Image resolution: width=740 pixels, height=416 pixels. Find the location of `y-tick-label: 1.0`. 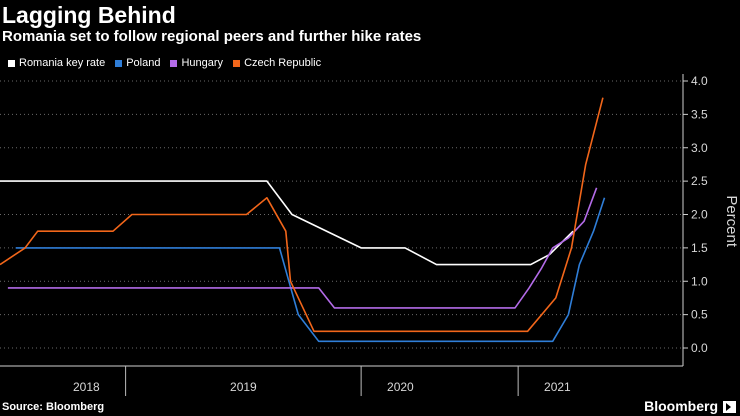

y-tick-label: 1.0 is located at coordinates (699, 281).